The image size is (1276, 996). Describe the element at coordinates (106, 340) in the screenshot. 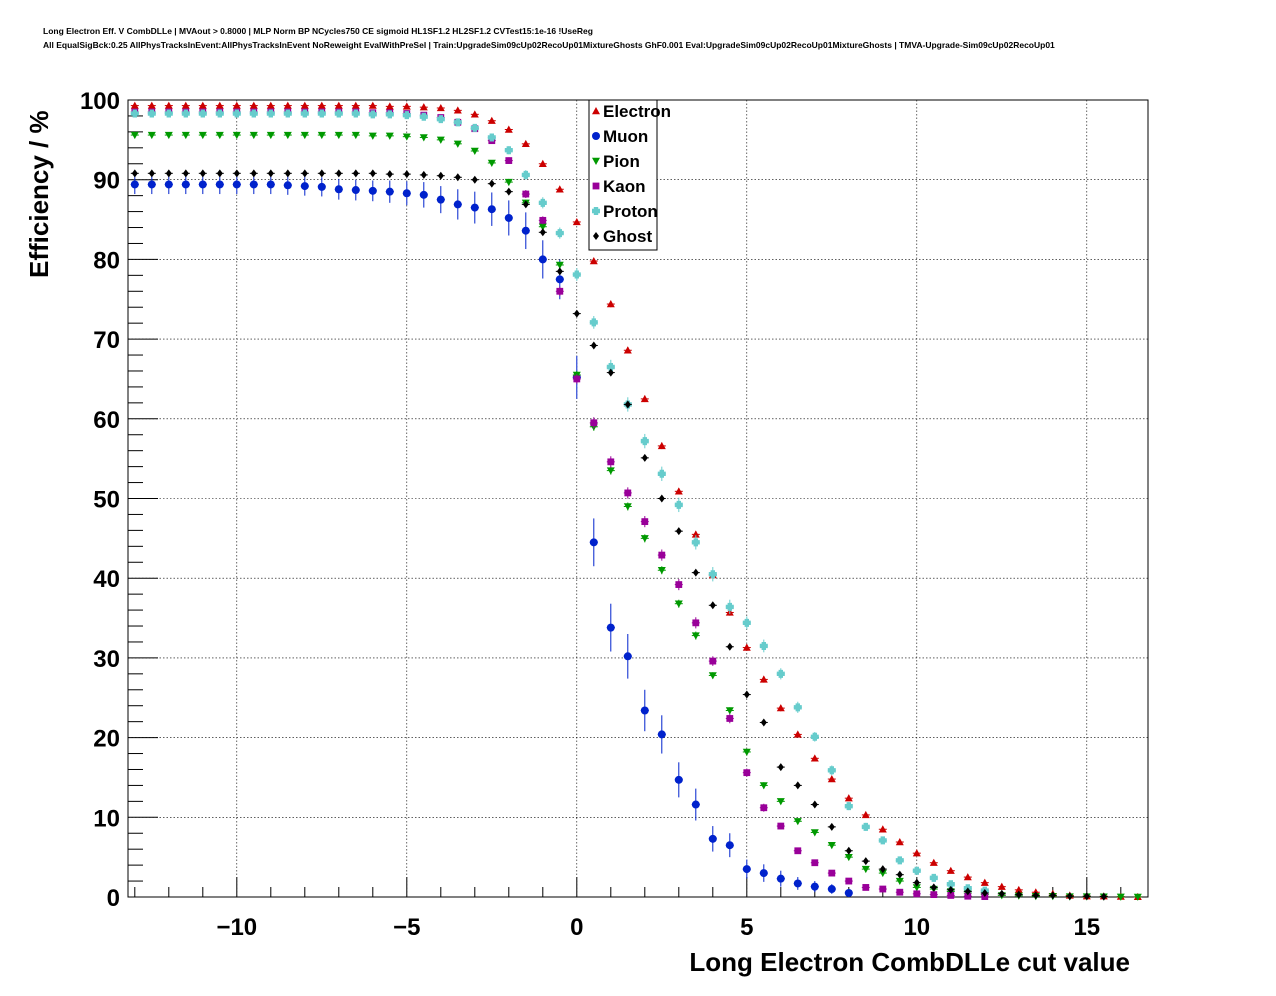

I see `y-tick-label: 70` at that location.